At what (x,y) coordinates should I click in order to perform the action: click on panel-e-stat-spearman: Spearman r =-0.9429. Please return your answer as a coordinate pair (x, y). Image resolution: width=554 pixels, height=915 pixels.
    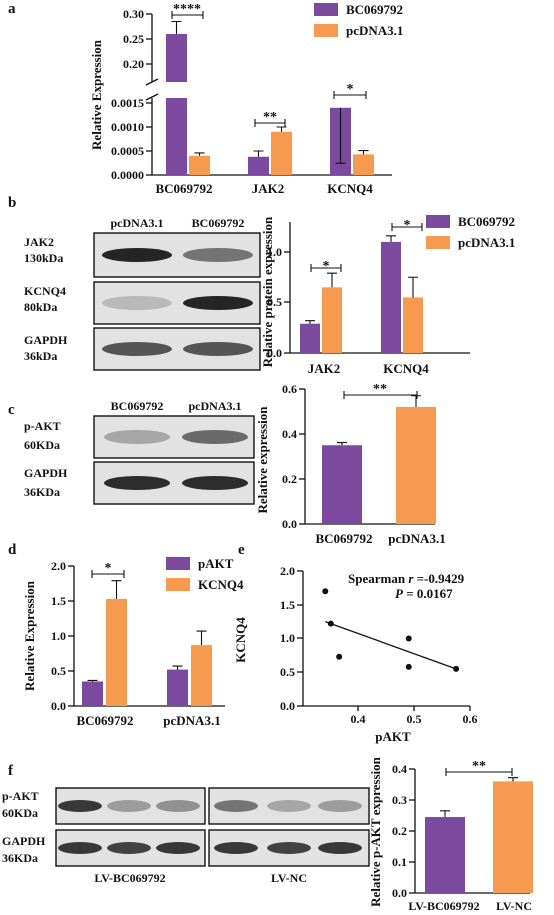
    Looking at the image, I should click on (406, 578).